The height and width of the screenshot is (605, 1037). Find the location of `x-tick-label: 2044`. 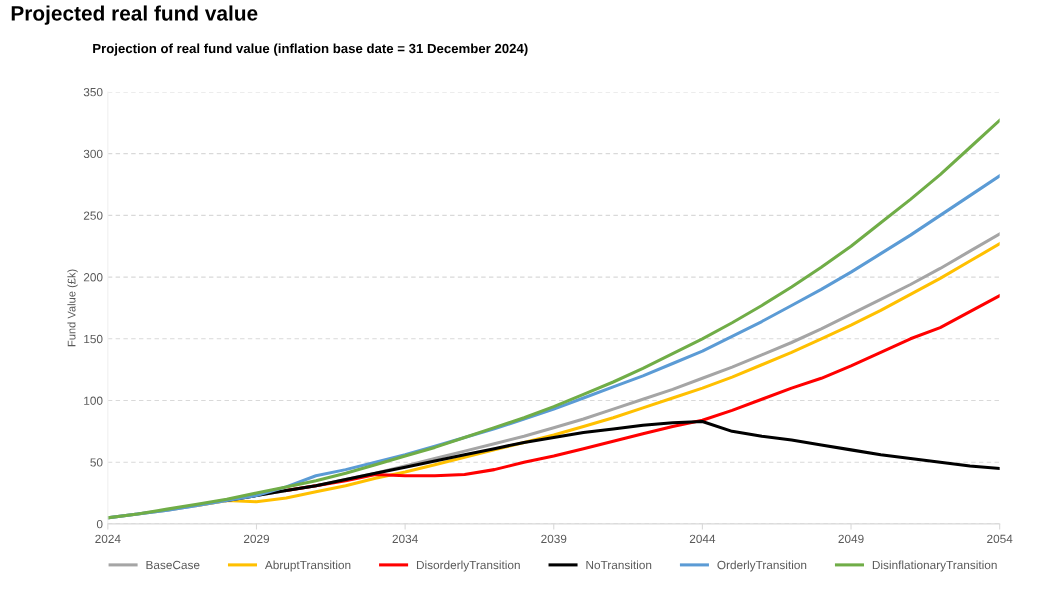

x-tick-label: 2044 is located at coordinates (702, 539).